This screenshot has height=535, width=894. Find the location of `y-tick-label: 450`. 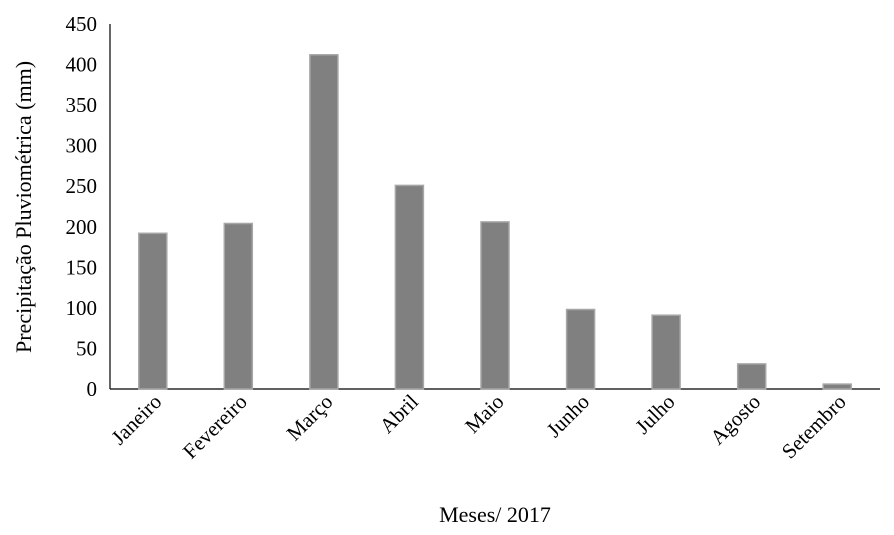

y-tick-label: 450 is located at coordinates (82, 24).